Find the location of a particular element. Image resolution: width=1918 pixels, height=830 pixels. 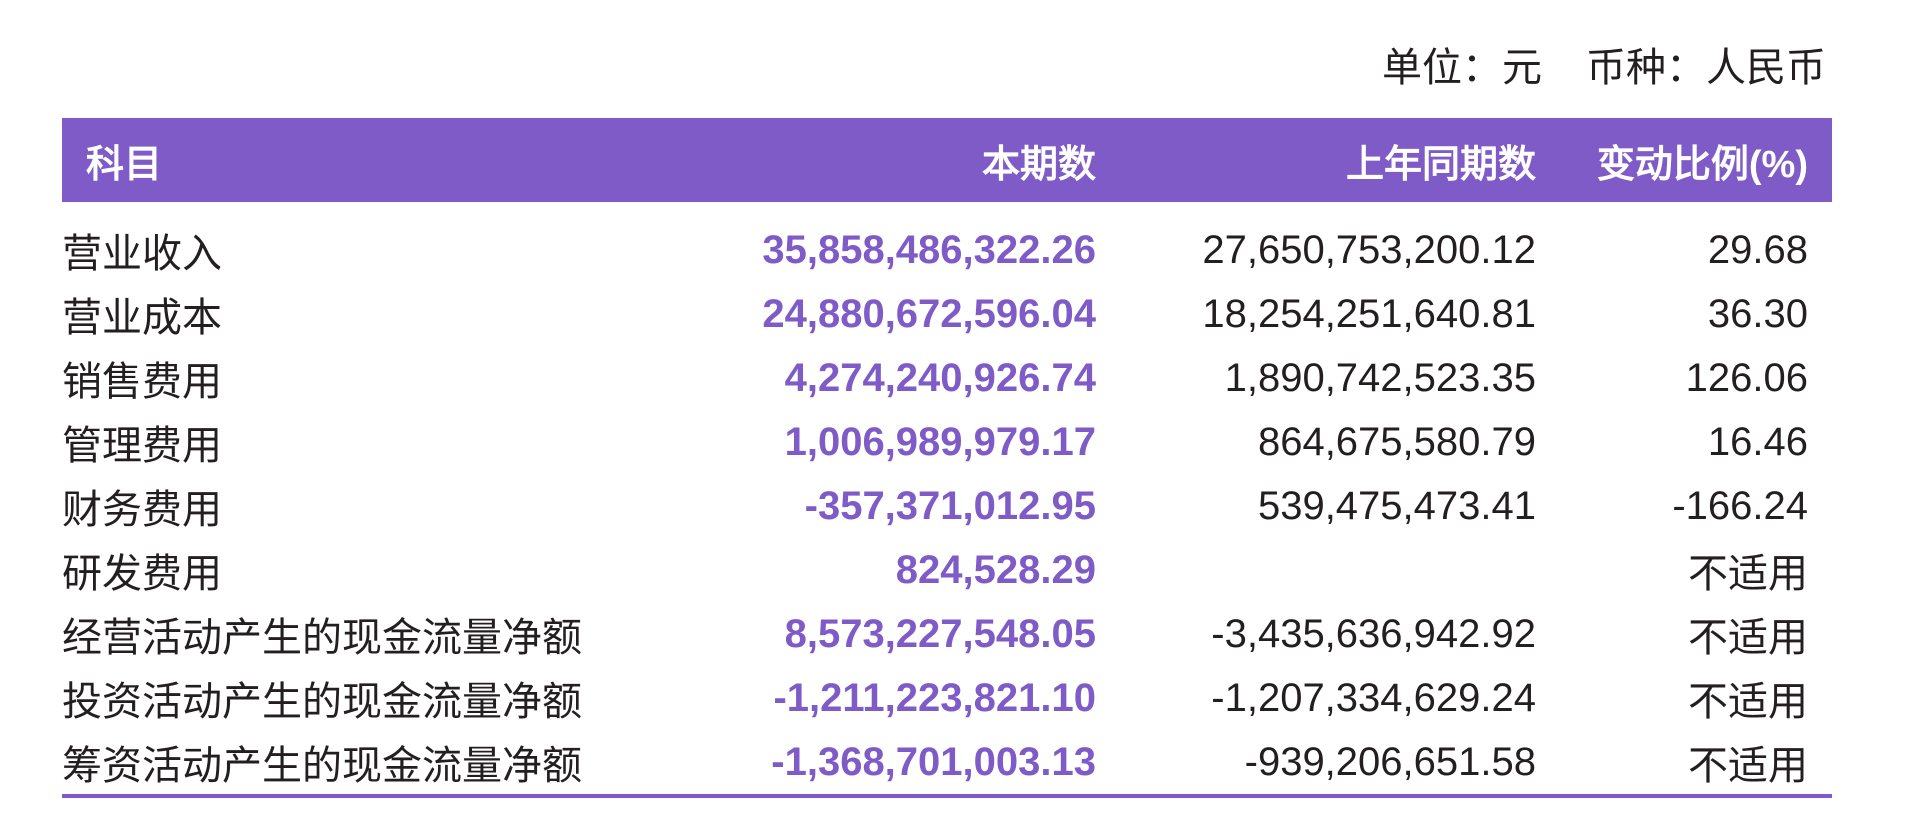

row-previous-value: 539,475,473.41 is located at coordinates (1396, 505).